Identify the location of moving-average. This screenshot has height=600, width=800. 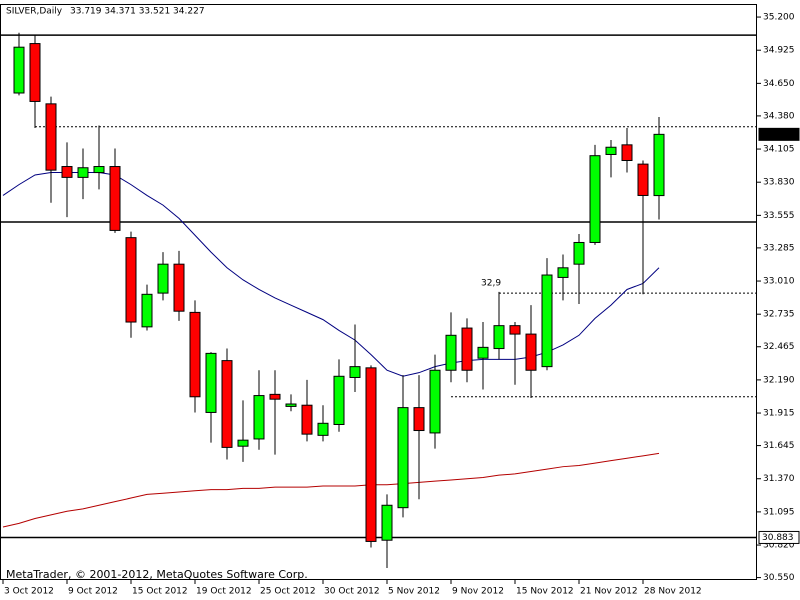
(331, 490).